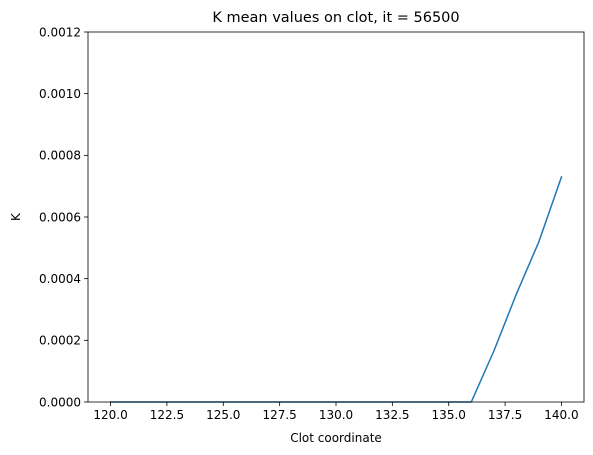 The height and width of the screenshot is (455, 593). What do you see at coordinates (449, 415) in the screenshot?
I see `x-tick-label: 135.0` at bounding box center [449, 415].